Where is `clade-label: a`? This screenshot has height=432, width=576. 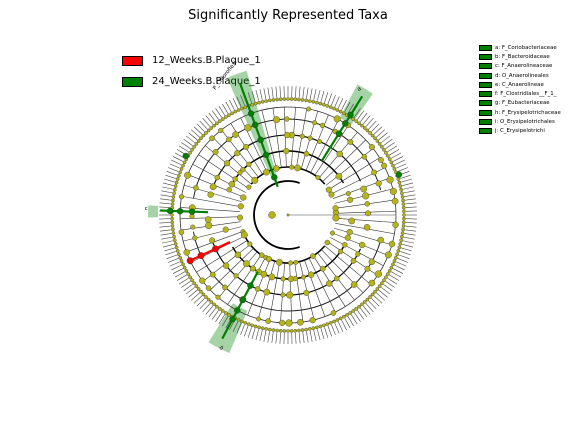 clade-label: a is located at coordinates (360, 89).